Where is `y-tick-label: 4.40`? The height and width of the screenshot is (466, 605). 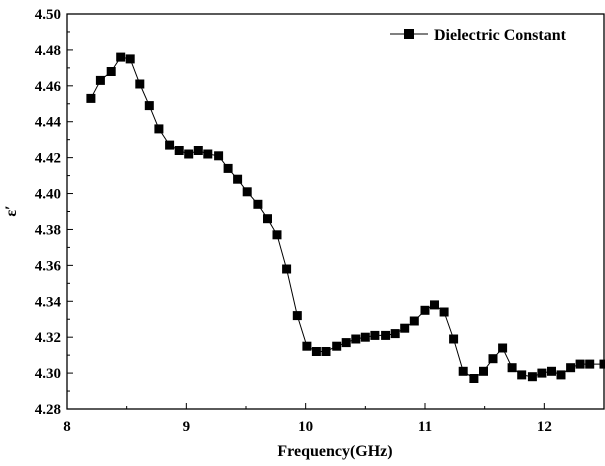
y-tick-label: 4.40 is located at coordinates (48, 195).